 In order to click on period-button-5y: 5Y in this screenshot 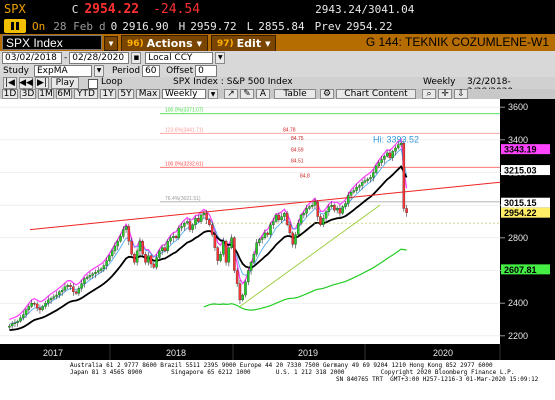, I will do `click(126, 94)`.